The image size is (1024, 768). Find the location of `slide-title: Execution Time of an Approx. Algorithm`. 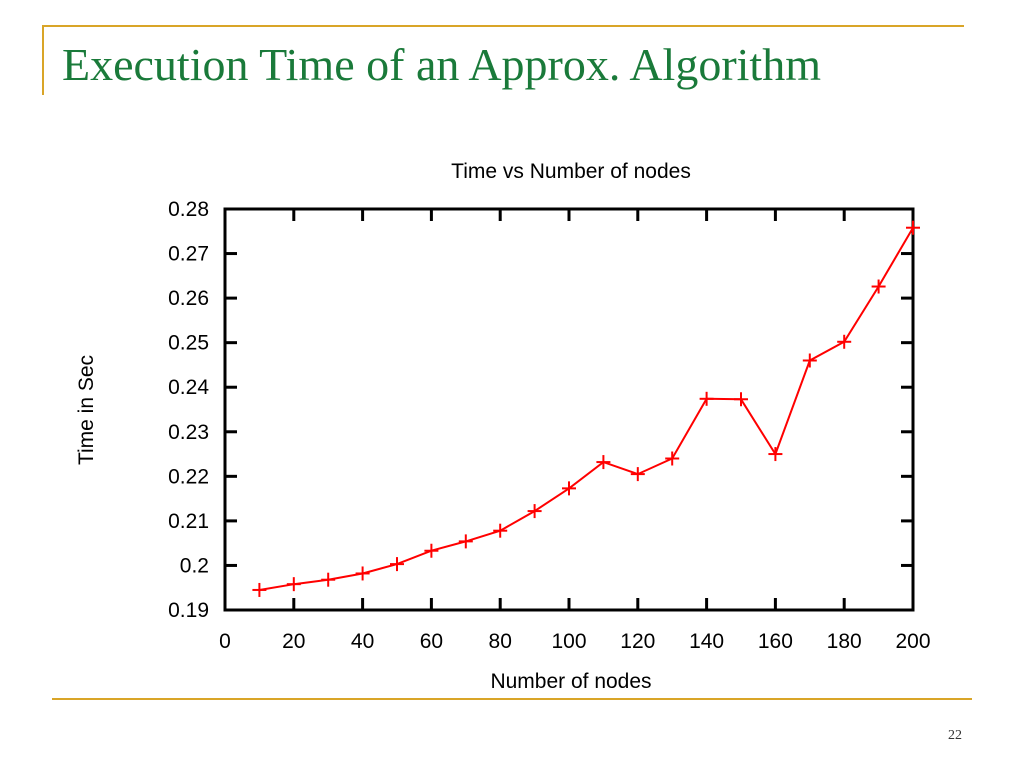

slide-title: Execution Time of an Approx. Algorithm is located at coordinates (441, 64).